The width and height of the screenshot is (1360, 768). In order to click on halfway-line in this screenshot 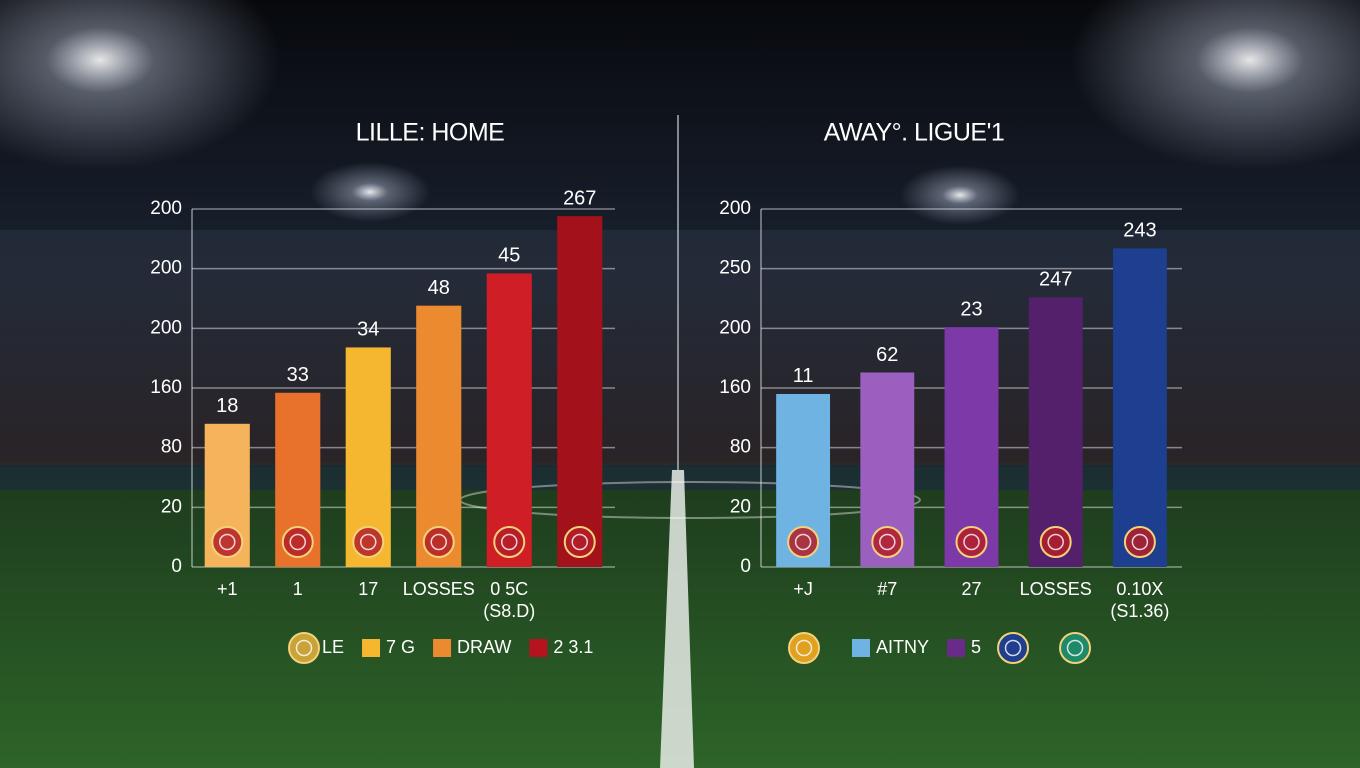, I will do `click(677, 619)`.